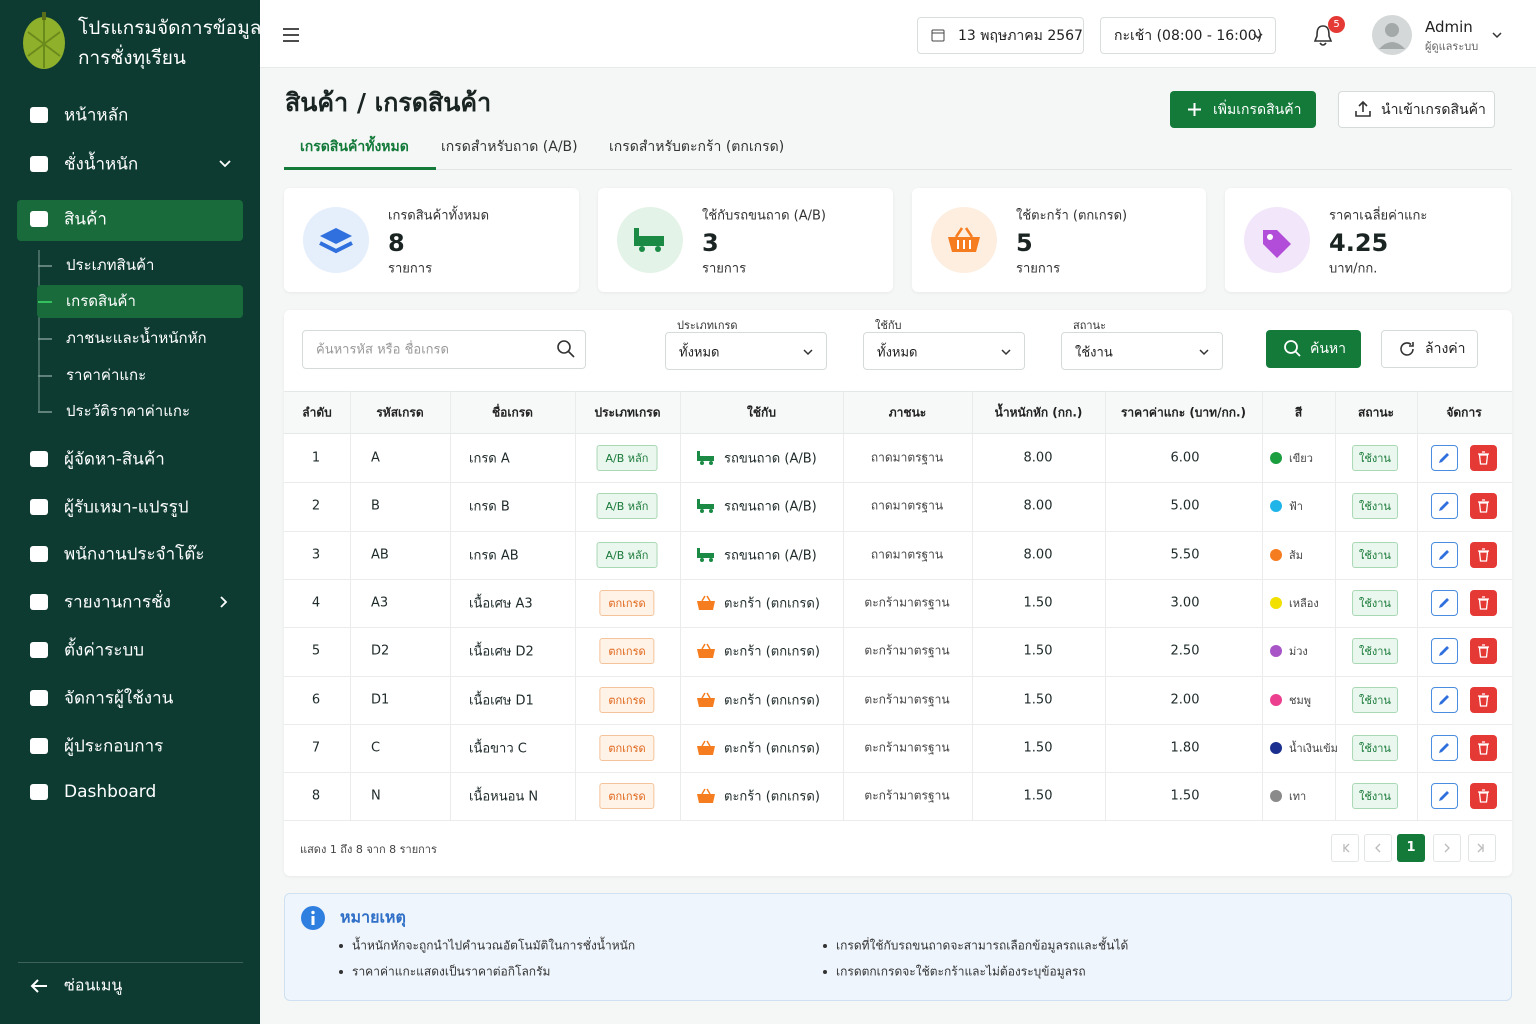 The height and width of the screenshot is (1024, 1536). Describe the element at coordinates (680, 605) in the screenshot. I see `column-divider` at that location.